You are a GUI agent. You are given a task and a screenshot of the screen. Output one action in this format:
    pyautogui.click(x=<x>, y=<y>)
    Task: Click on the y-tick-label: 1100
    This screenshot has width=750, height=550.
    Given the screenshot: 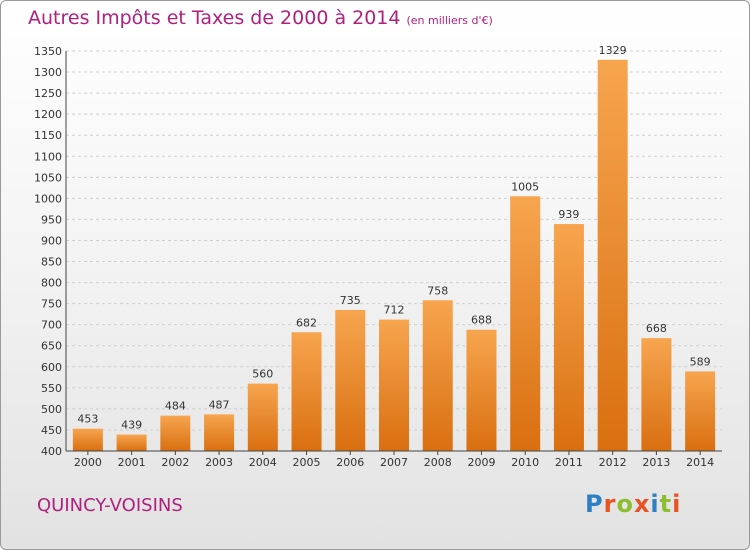 What is the action you would take?
    pyautogui.click(x=48, y=156)
    